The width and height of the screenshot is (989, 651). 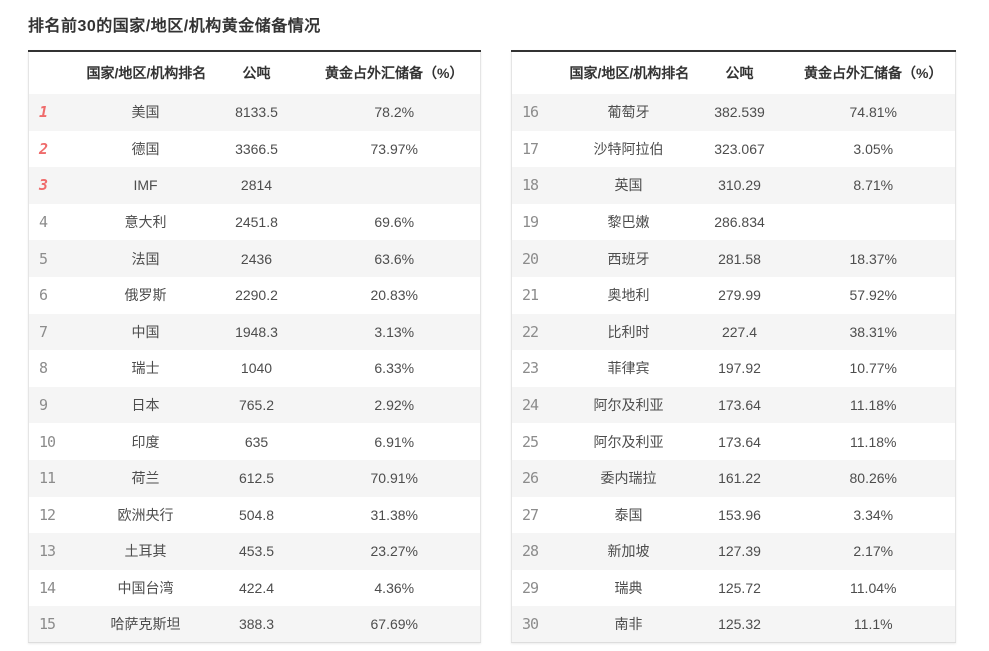 I want to click on tonnes-cell: 323.067, so click(x=739, y=148).